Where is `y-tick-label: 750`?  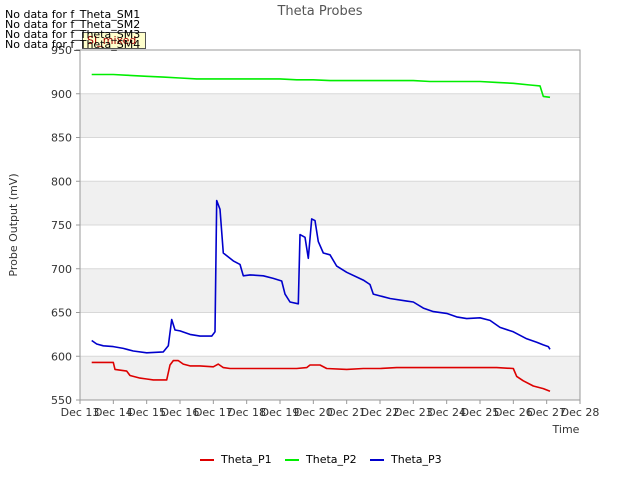
y-tick-label: 750 is located at coordinates (61, 225).